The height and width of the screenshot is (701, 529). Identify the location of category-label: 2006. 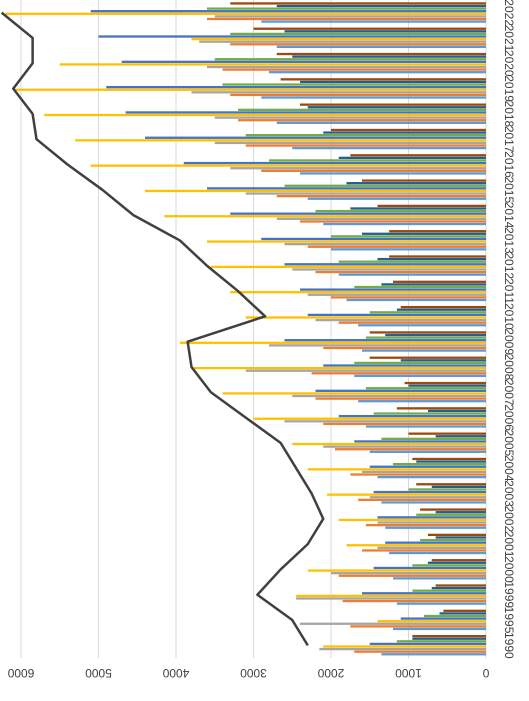
(509, 417).